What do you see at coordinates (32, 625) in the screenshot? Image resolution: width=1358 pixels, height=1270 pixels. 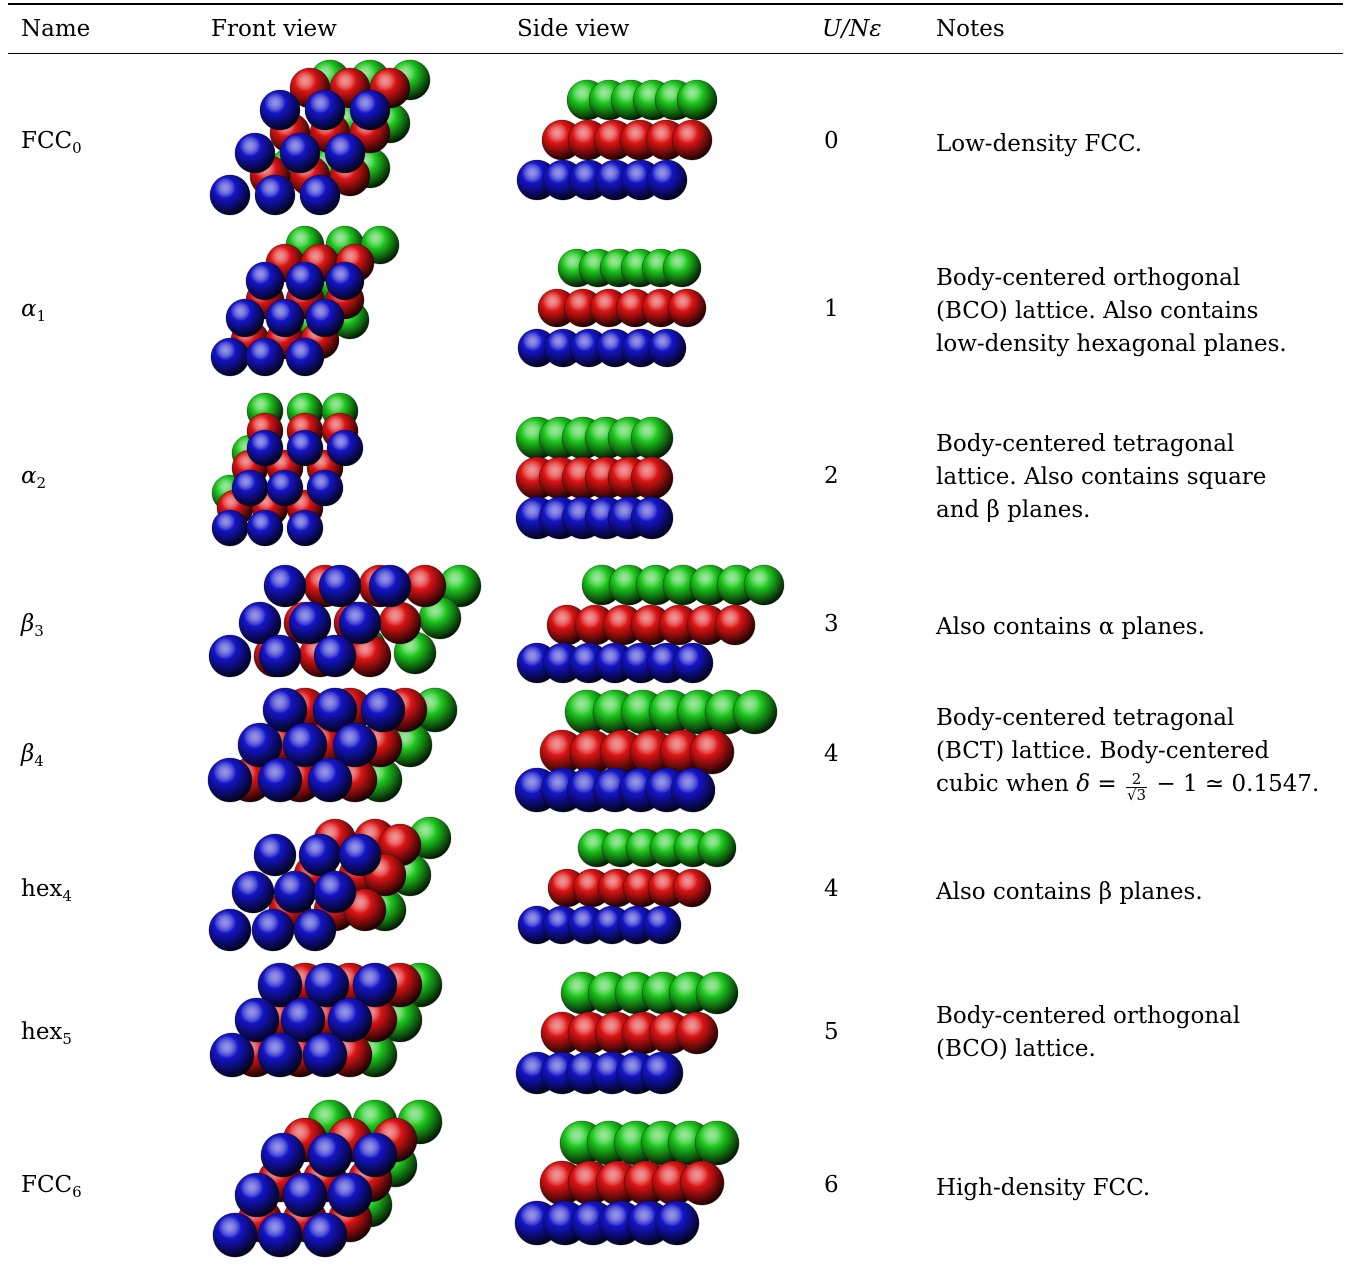 I see `row-name: β3` at bounding box center [32, 625].